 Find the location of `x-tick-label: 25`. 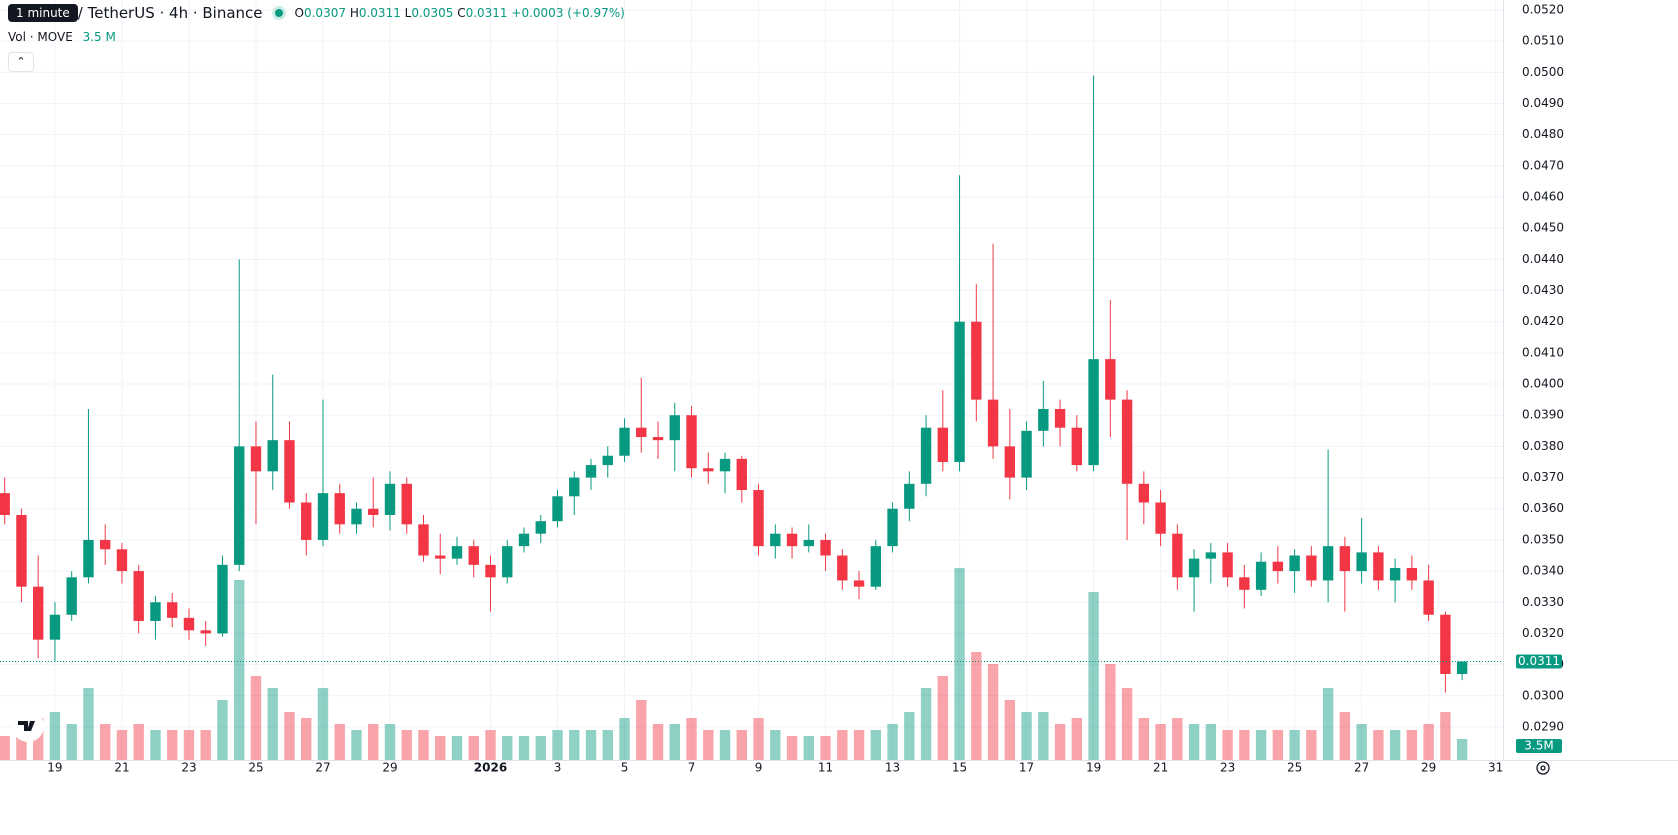

x-tick-label: 25 is located at coordinates (255, 768).